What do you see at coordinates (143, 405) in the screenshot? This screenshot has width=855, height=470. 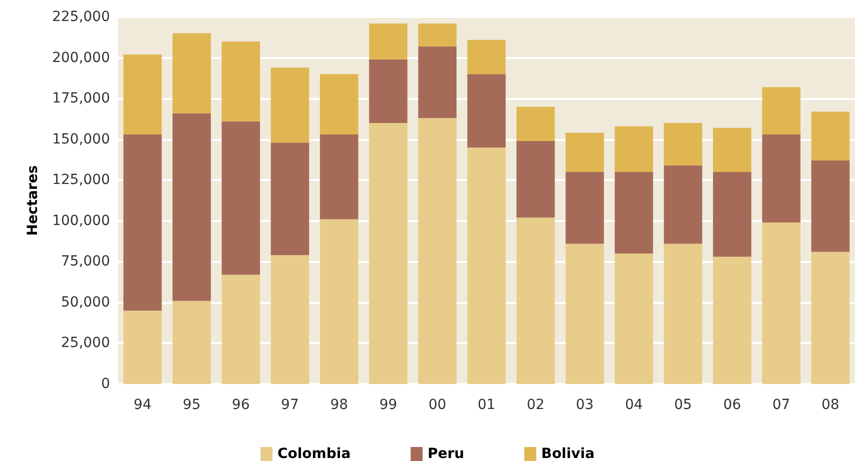 I see `x-tick-label: 94` at bounding box center [143, 405].